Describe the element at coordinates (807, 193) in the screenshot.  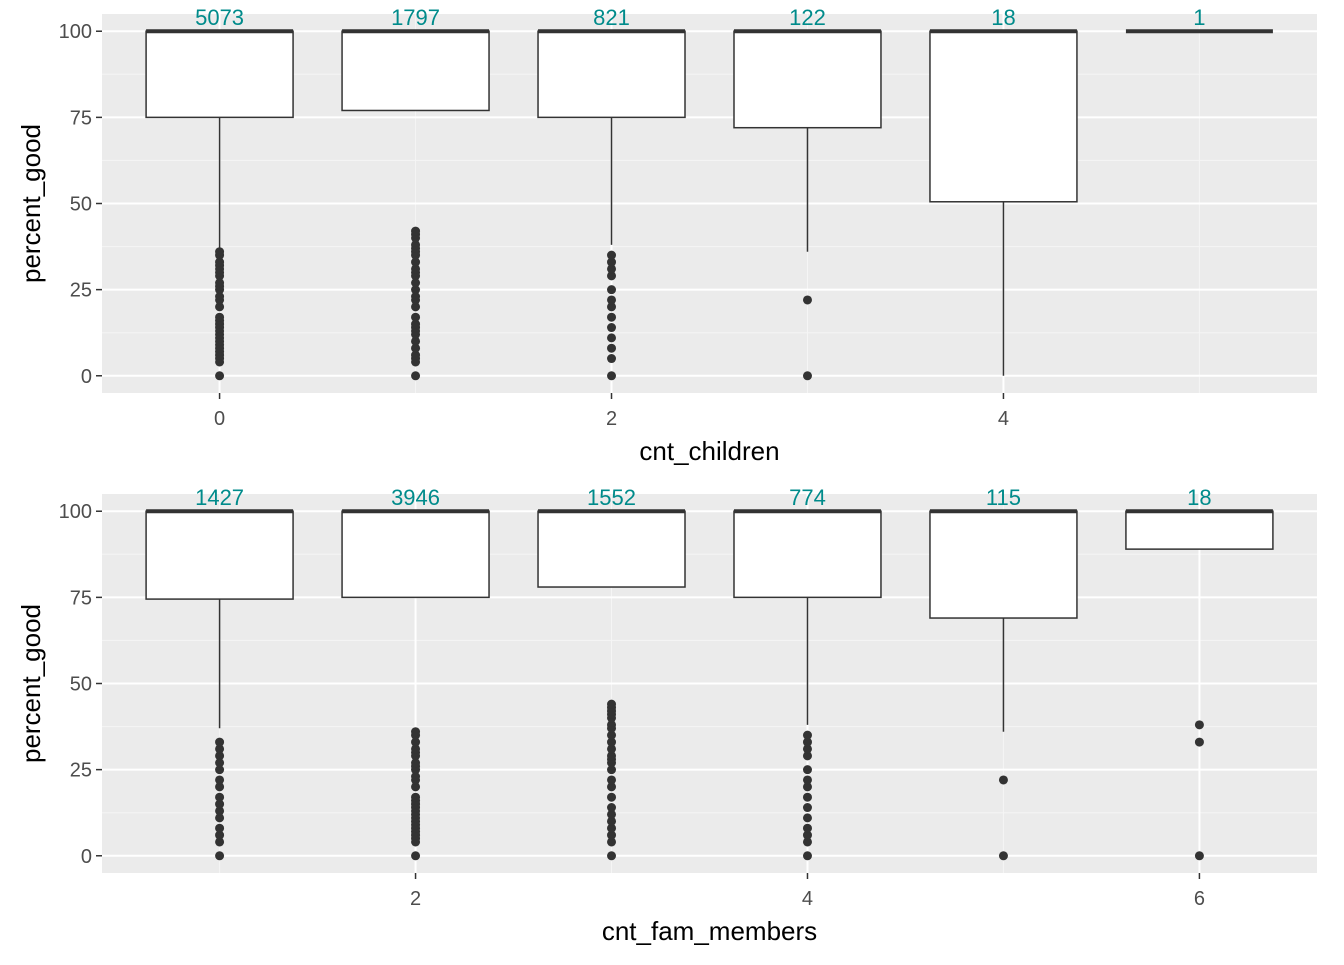
I see `box-3: 122` at that location.